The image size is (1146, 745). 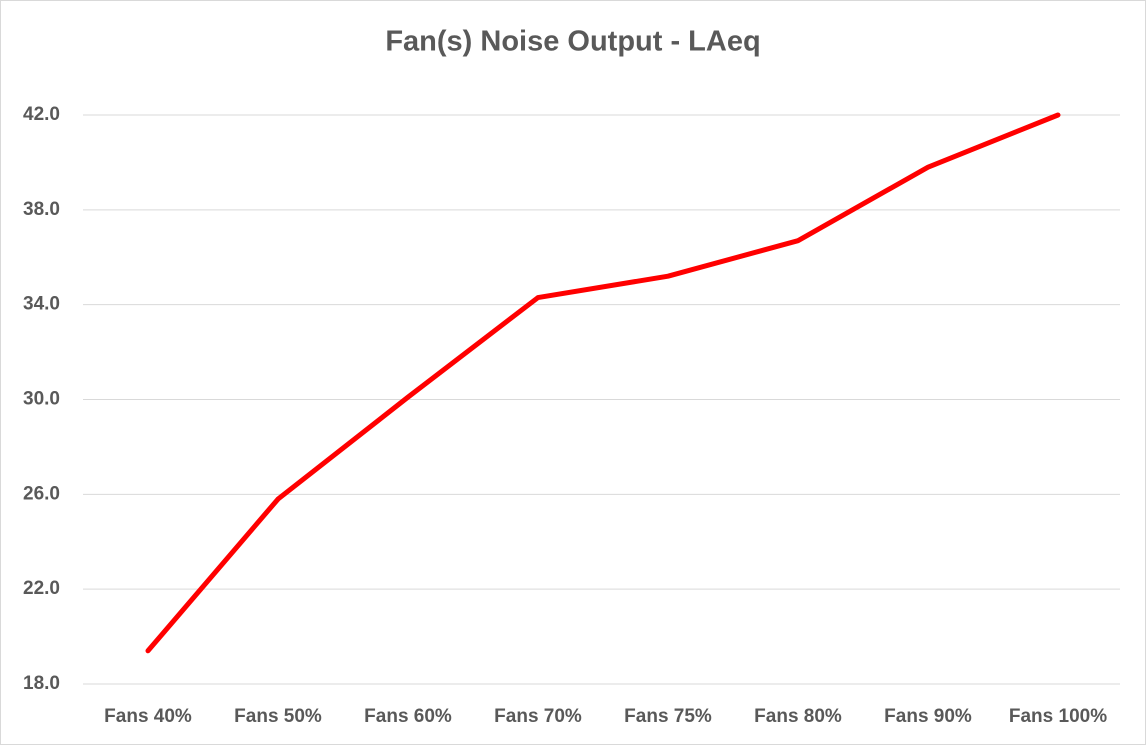 What do you see at coordinates (408, 716) in the screenshot?
I see `x-tick-label: Fans 60%` at bounding box center [408, 716].